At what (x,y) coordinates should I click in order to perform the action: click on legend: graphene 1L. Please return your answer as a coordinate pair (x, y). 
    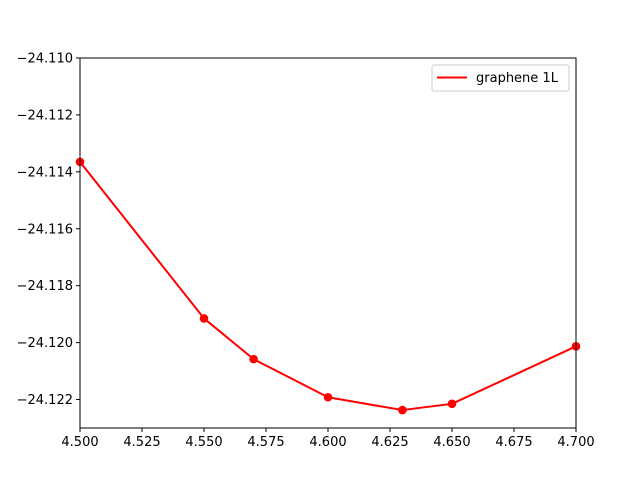
    Looking at the image, I should click on (500, 78).